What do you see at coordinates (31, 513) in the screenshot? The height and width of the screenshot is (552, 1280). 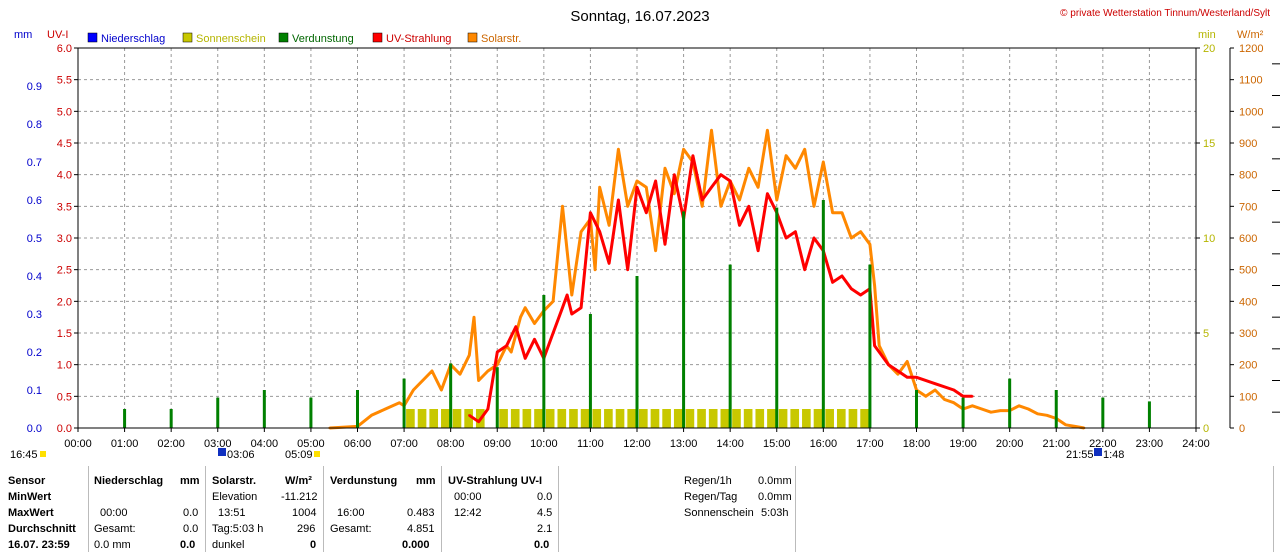 I see `row-max: MaxWert` at bounding box center [31, 513].